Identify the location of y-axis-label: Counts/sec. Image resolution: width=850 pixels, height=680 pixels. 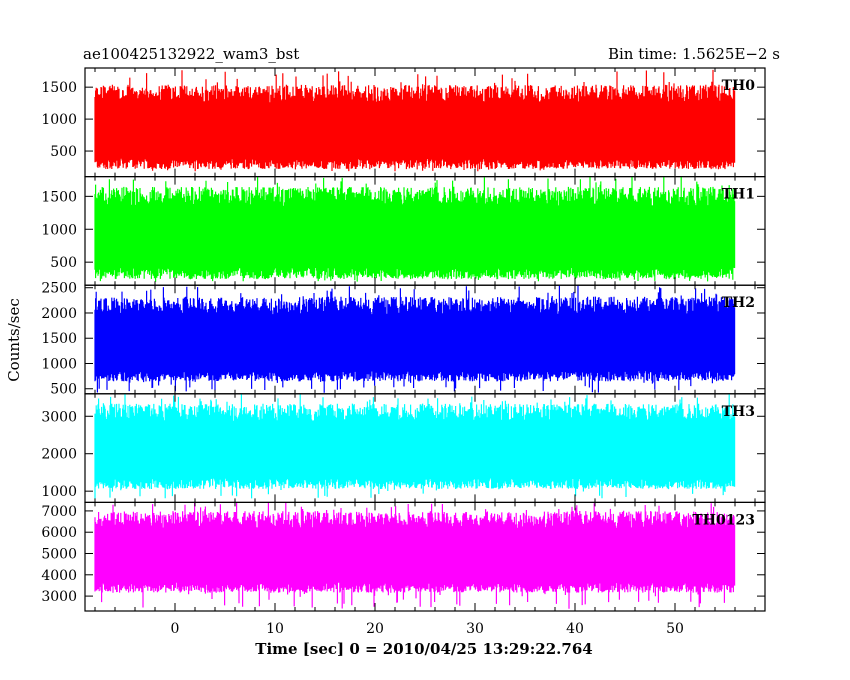
(14, 340).